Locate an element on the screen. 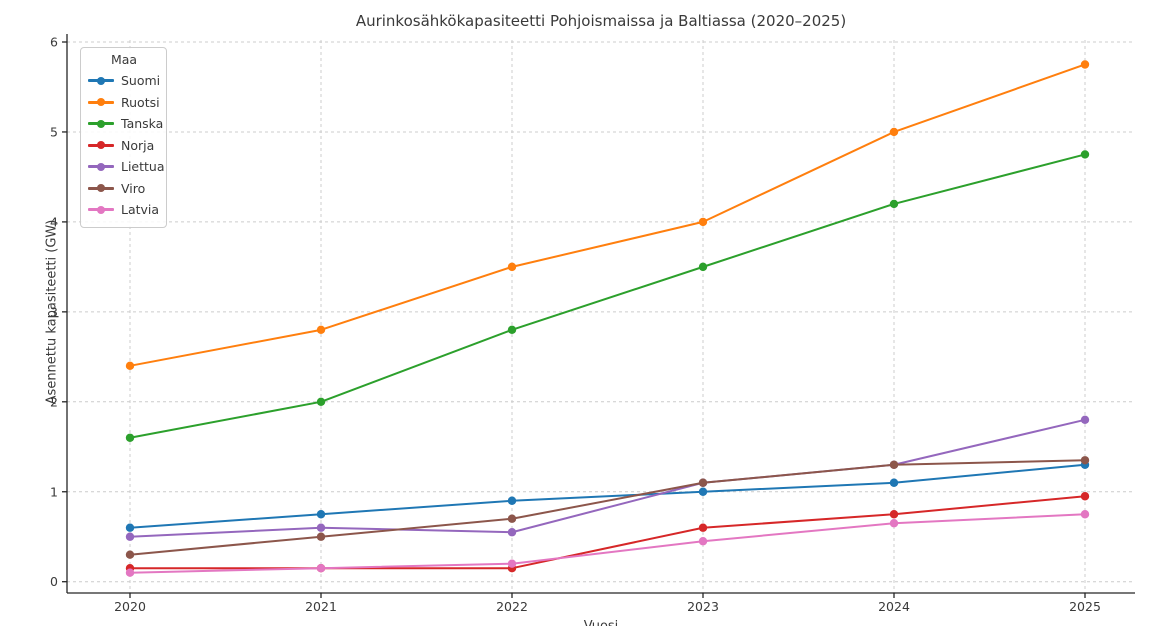 The height and width of the screenshot is (626, 1158). x-tick-label: 2023 is located at coordinates (703, 606).